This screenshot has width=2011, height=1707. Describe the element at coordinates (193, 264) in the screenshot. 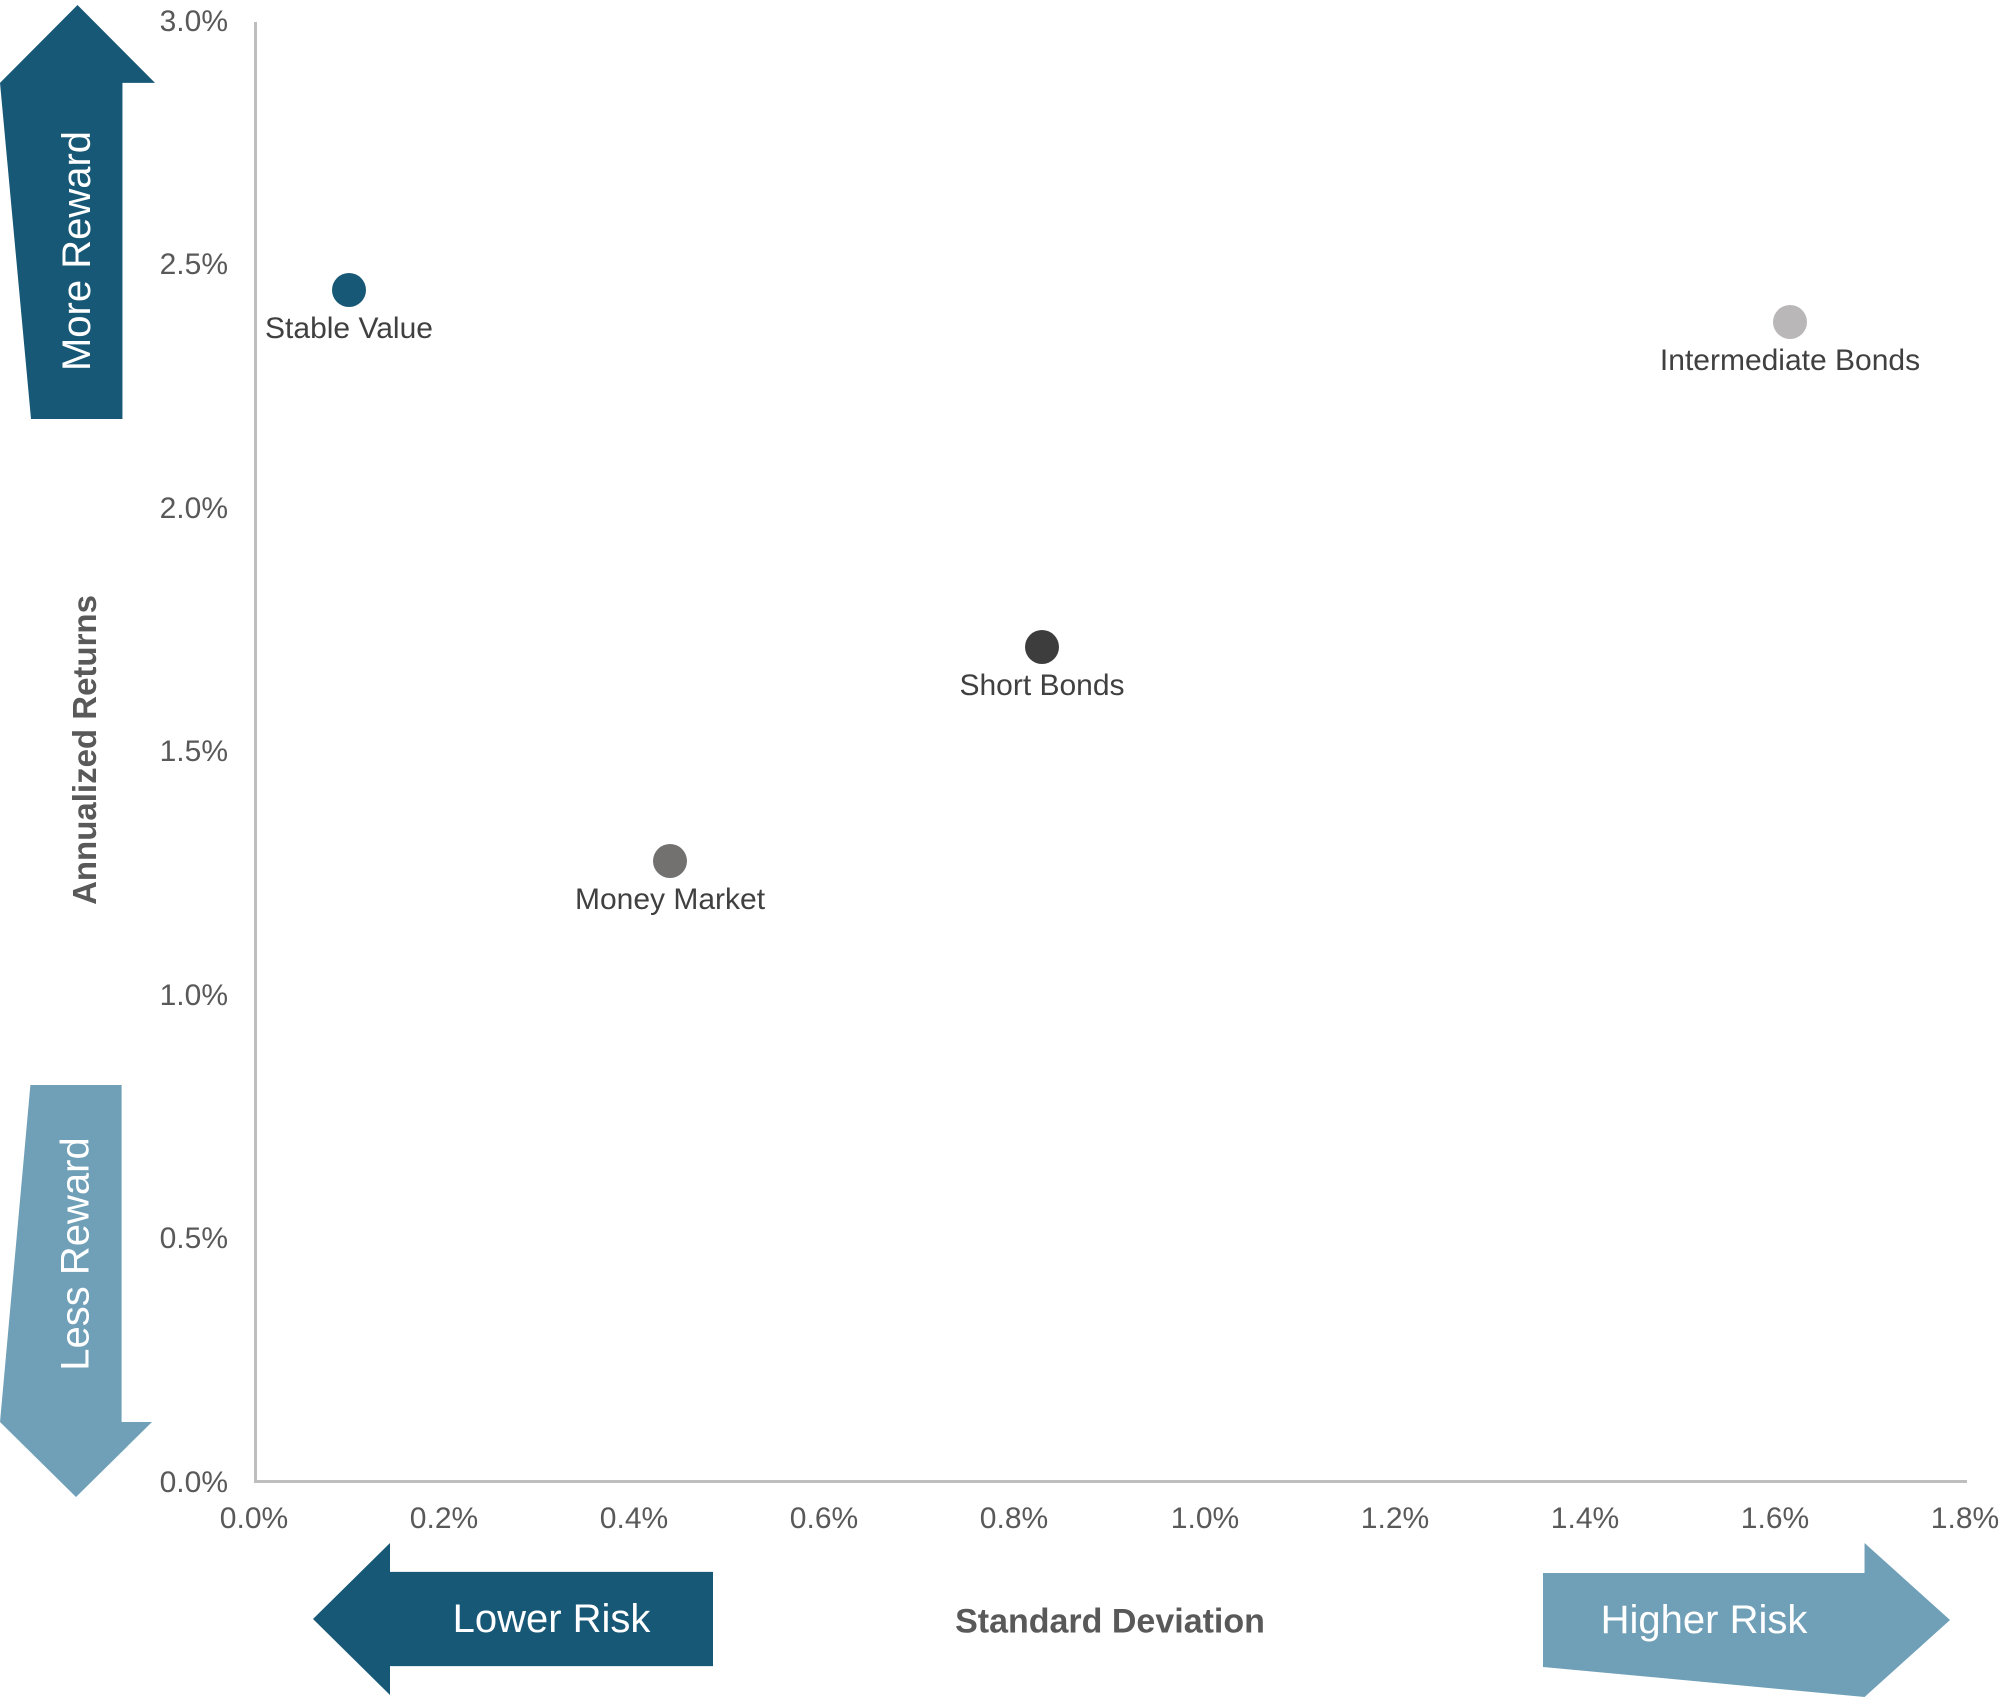

I see `y-tick-label: 2.5%` at that location.